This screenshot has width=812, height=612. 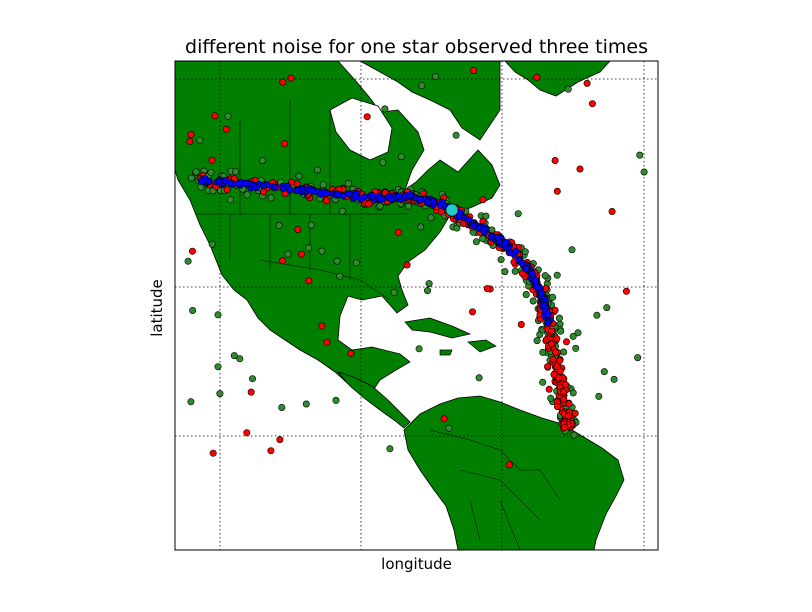 I want to click on greenland, so click(x=557, y=79).